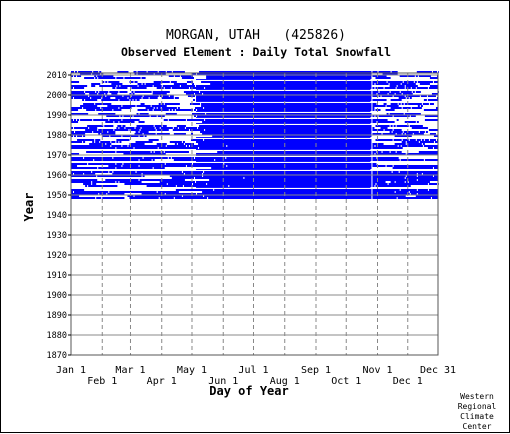 The height and width of the screenshot is (434, 510). What do you see at coordinates (246, 114) in the screenshot?
I see `year-row-1990` at bounding box center [246, 114].